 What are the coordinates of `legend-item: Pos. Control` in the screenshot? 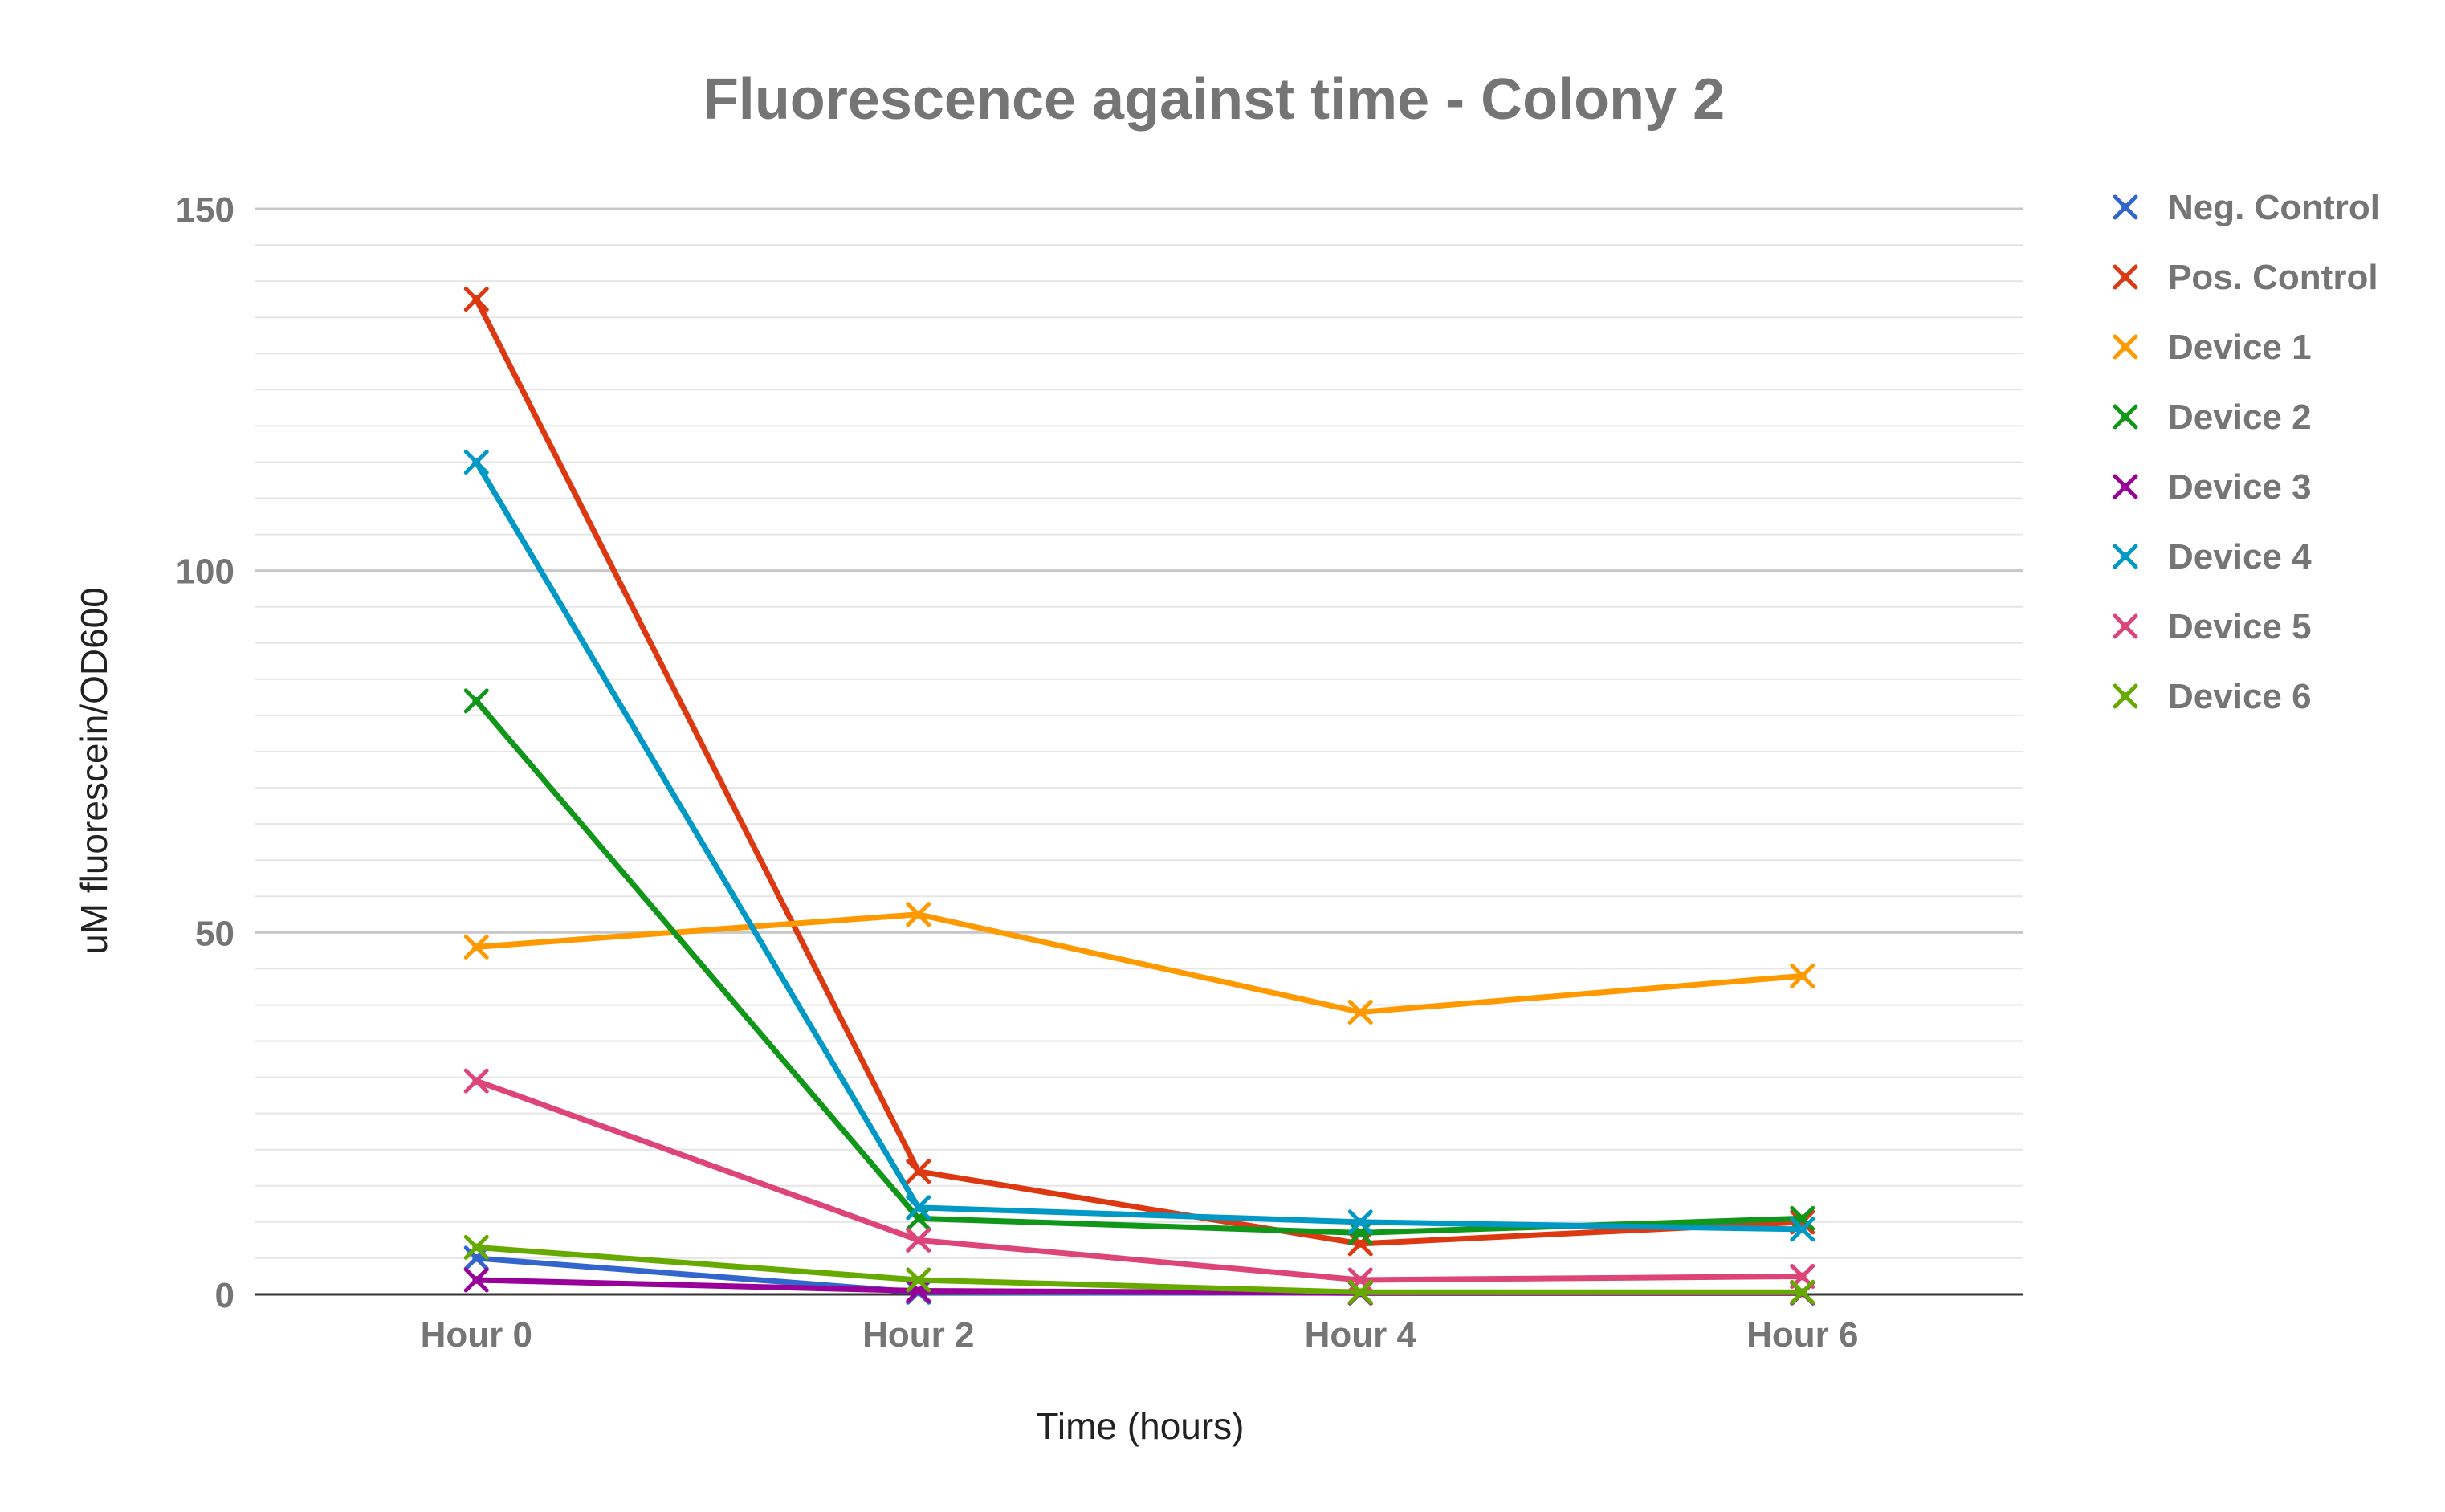 It's located at (2245, 278).